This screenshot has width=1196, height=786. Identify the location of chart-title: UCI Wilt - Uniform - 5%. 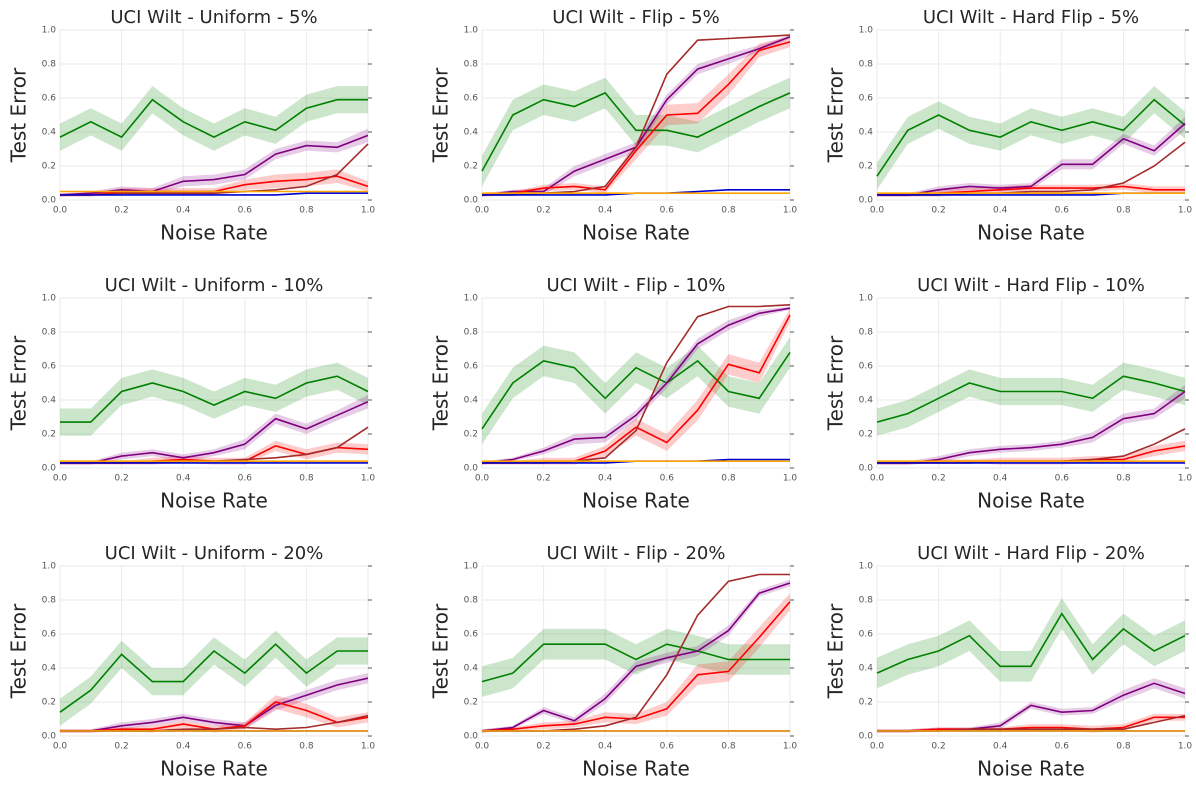
(213, 17).